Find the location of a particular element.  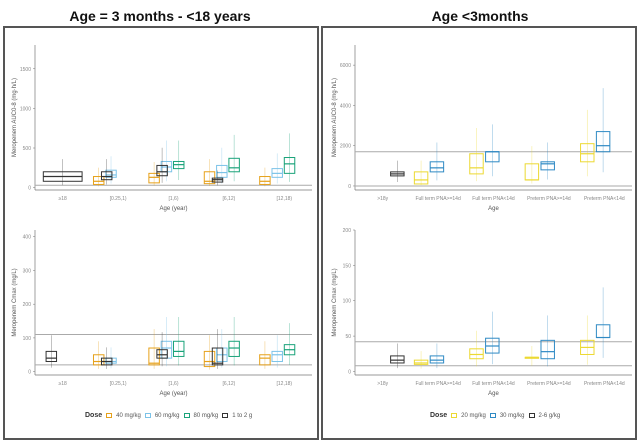

legend-label: 80 mg/kg is located at coordinates (206, 415).